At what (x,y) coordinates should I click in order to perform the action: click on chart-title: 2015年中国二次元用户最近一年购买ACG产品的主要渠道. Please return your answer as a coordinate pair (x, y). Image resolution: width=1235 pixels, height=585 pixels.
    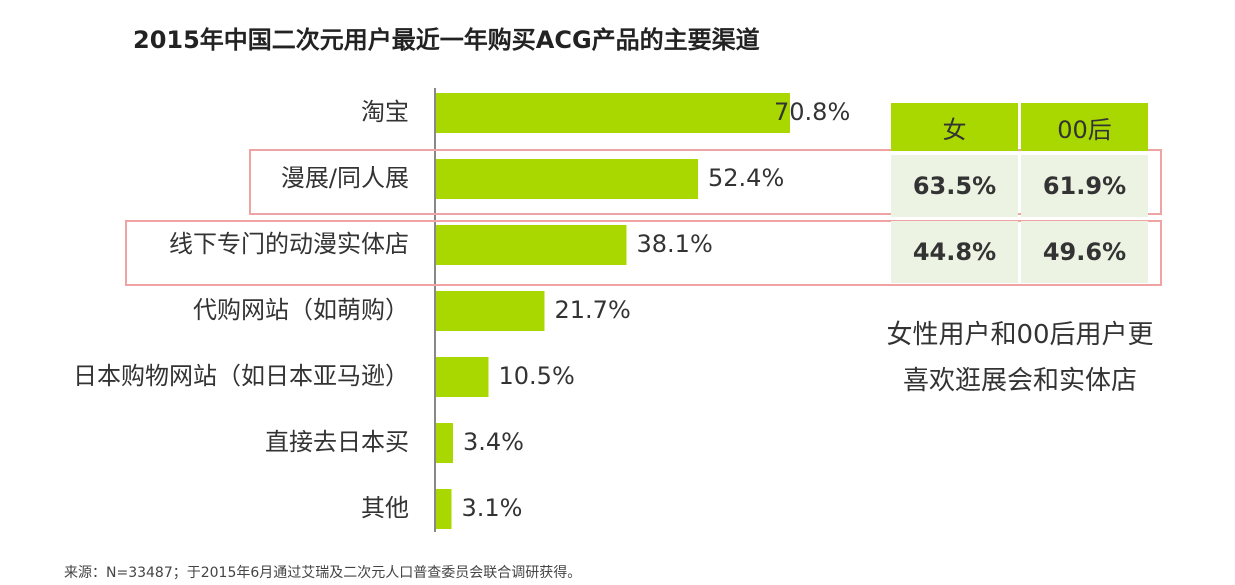
    Looking at the image, I should click on (446, 40).